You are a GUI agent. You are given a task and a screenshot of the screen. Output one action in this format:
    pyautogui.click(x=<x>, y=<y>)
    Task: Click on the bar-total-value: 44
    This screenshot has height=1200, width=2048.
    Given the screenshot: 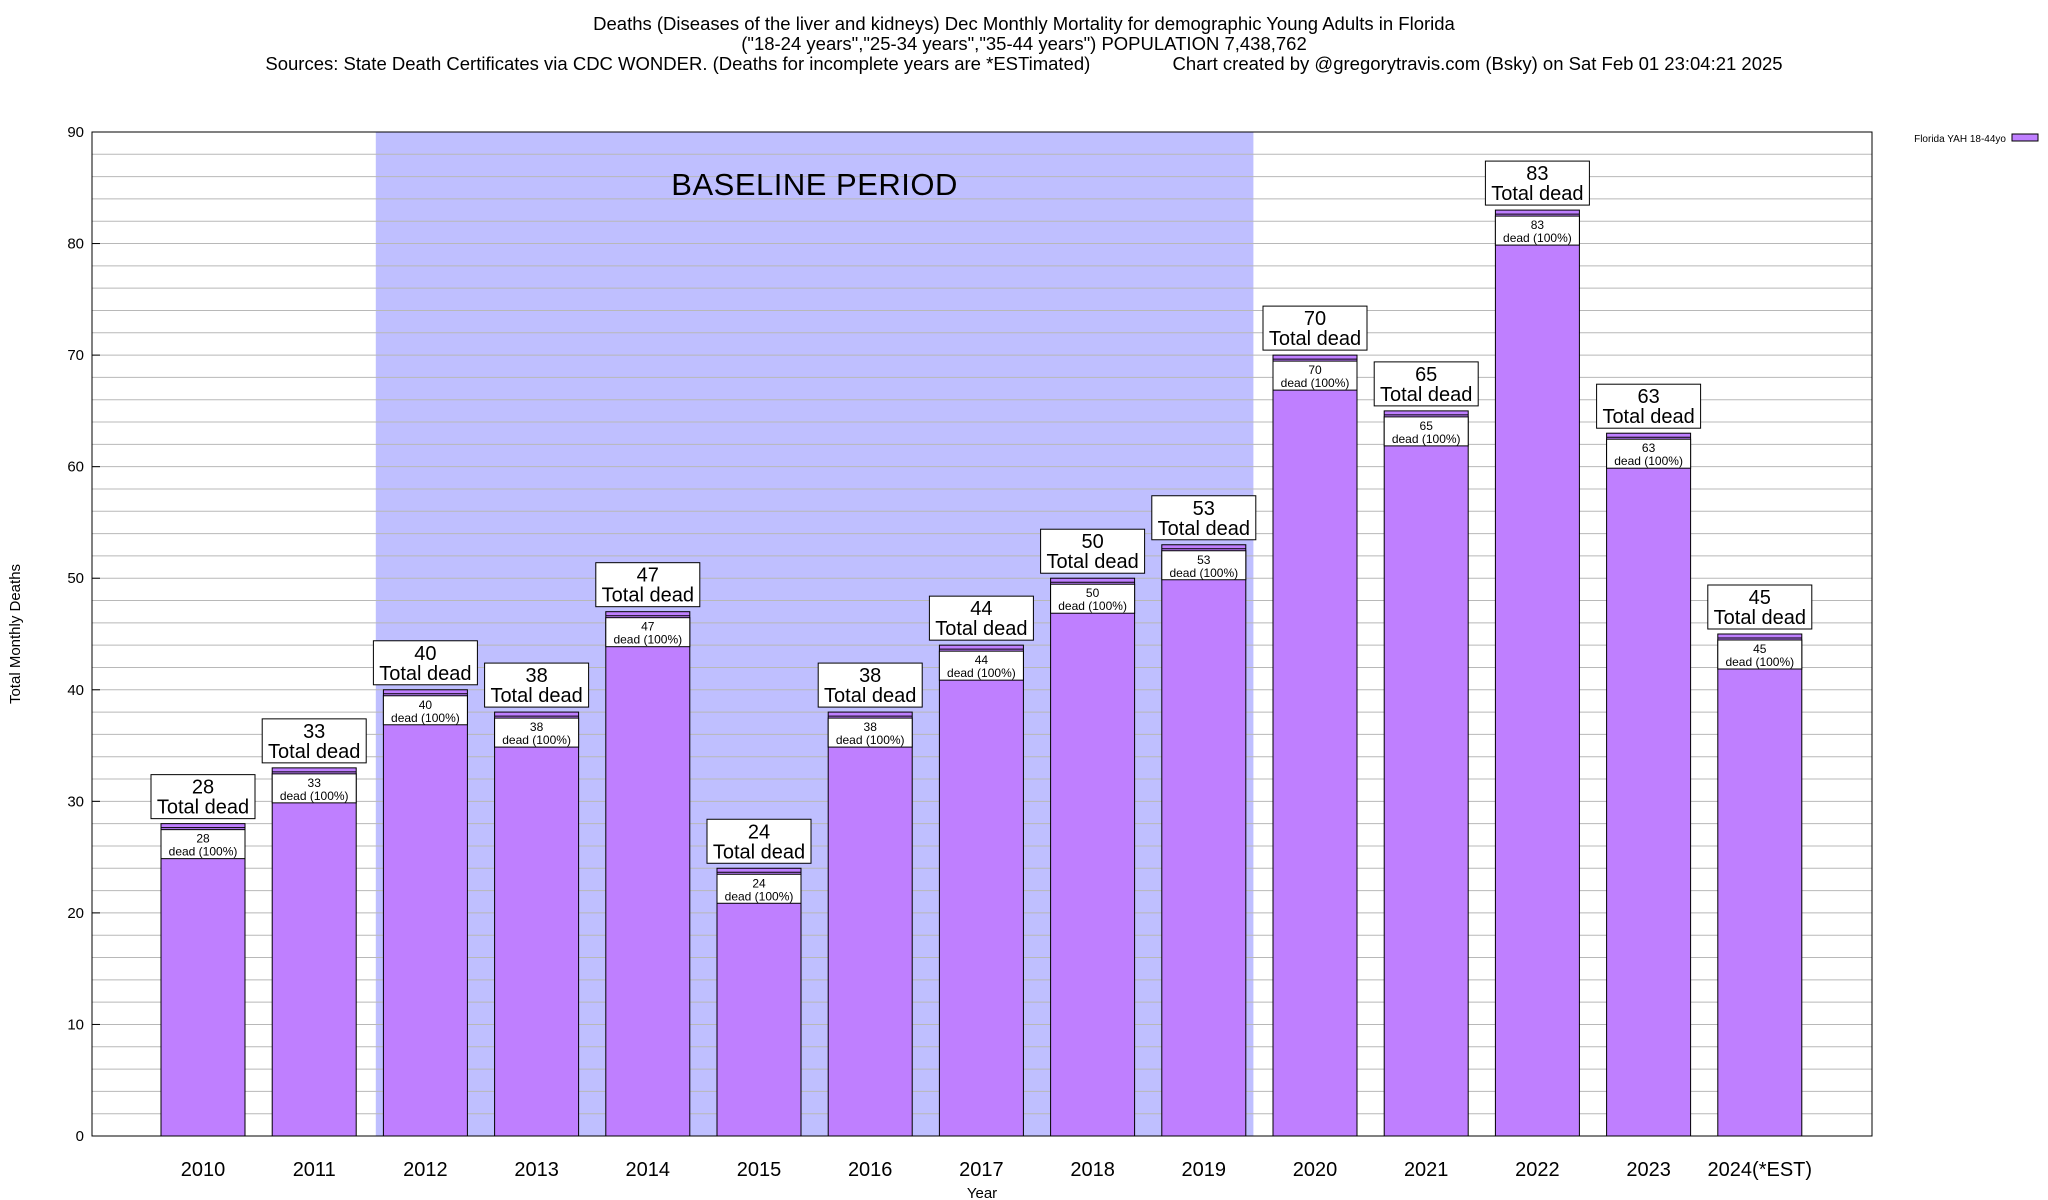 What is the action you would take?
    pyautogui.click(x=981, y=609)
    